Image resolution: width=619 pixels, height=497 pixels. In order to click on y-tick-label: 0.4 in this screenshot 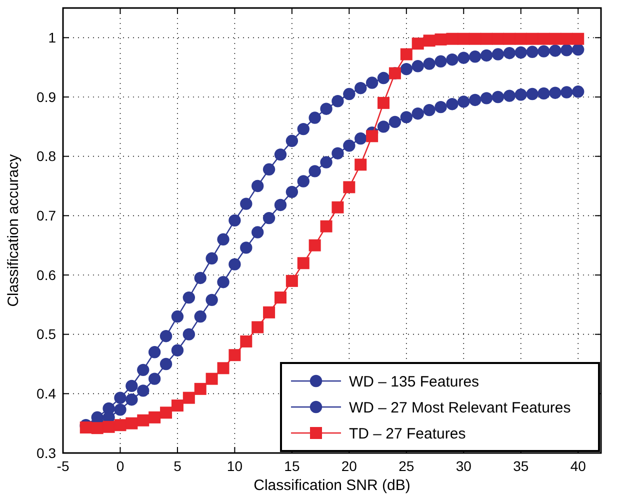, I will do `click(46, 394)`.